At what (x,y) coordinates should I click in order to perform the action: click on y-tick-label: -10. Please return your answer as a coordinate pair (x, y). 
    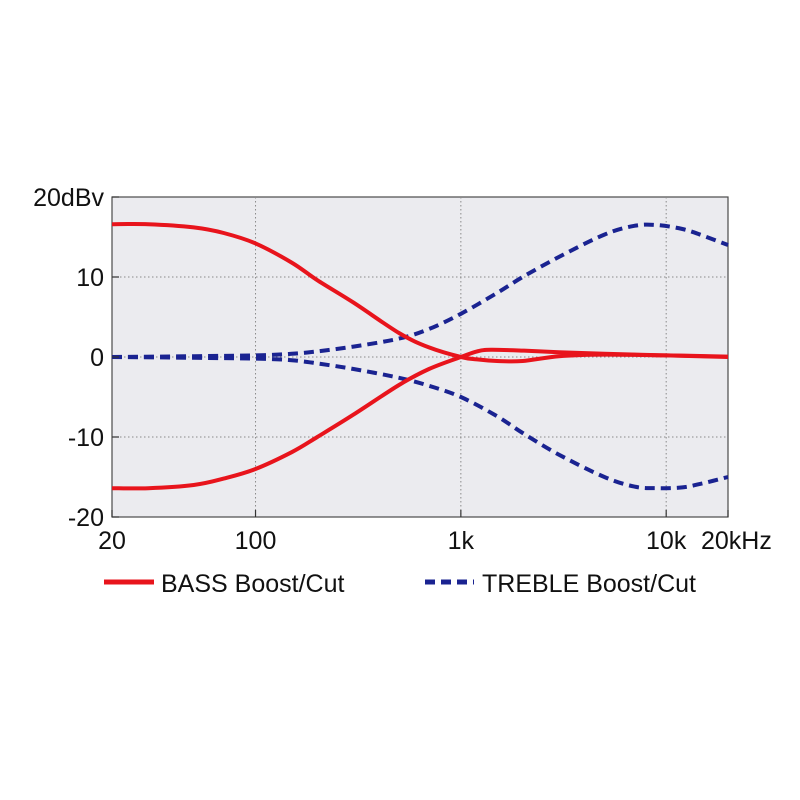
    Looking at the image, I should click on (86, 438).